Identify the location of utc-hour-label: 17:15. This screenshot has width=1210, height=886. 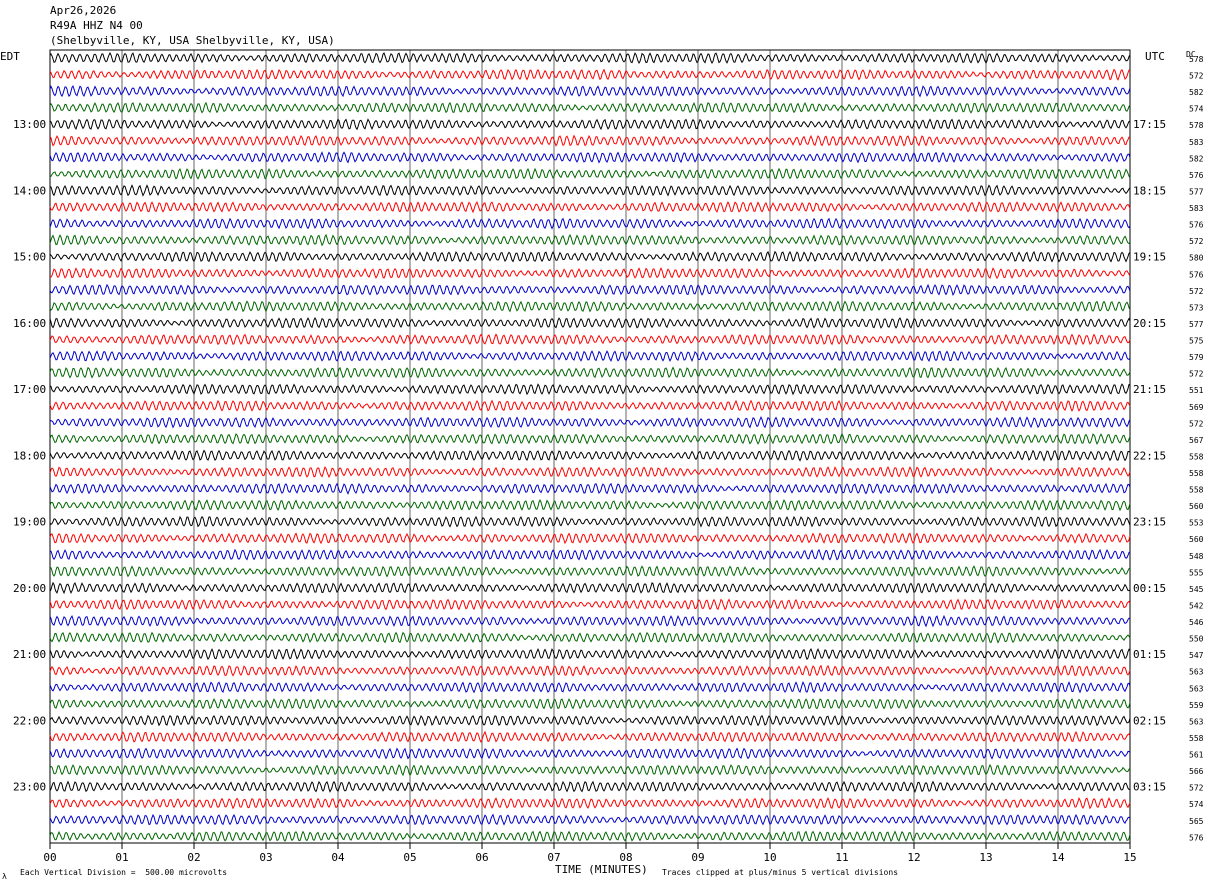
(1149, 124).